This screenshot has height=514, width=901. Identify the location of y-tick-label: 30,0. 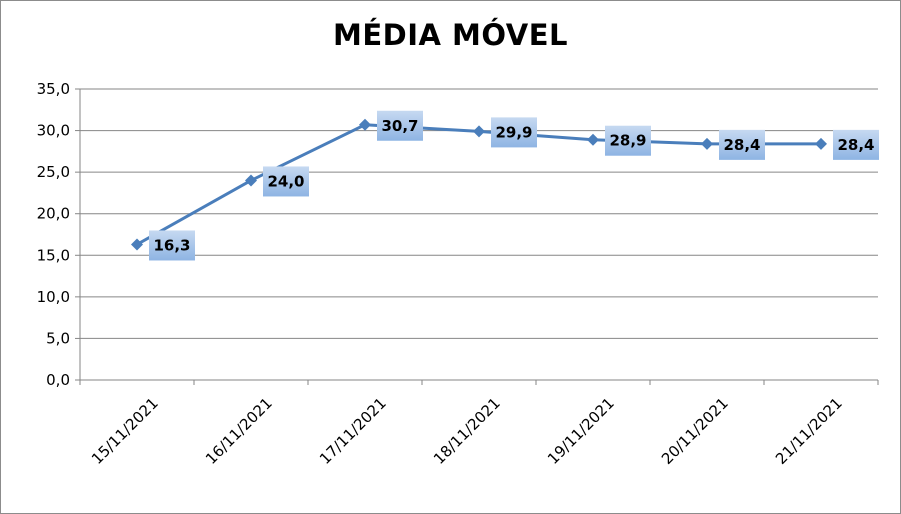
(53, 131).